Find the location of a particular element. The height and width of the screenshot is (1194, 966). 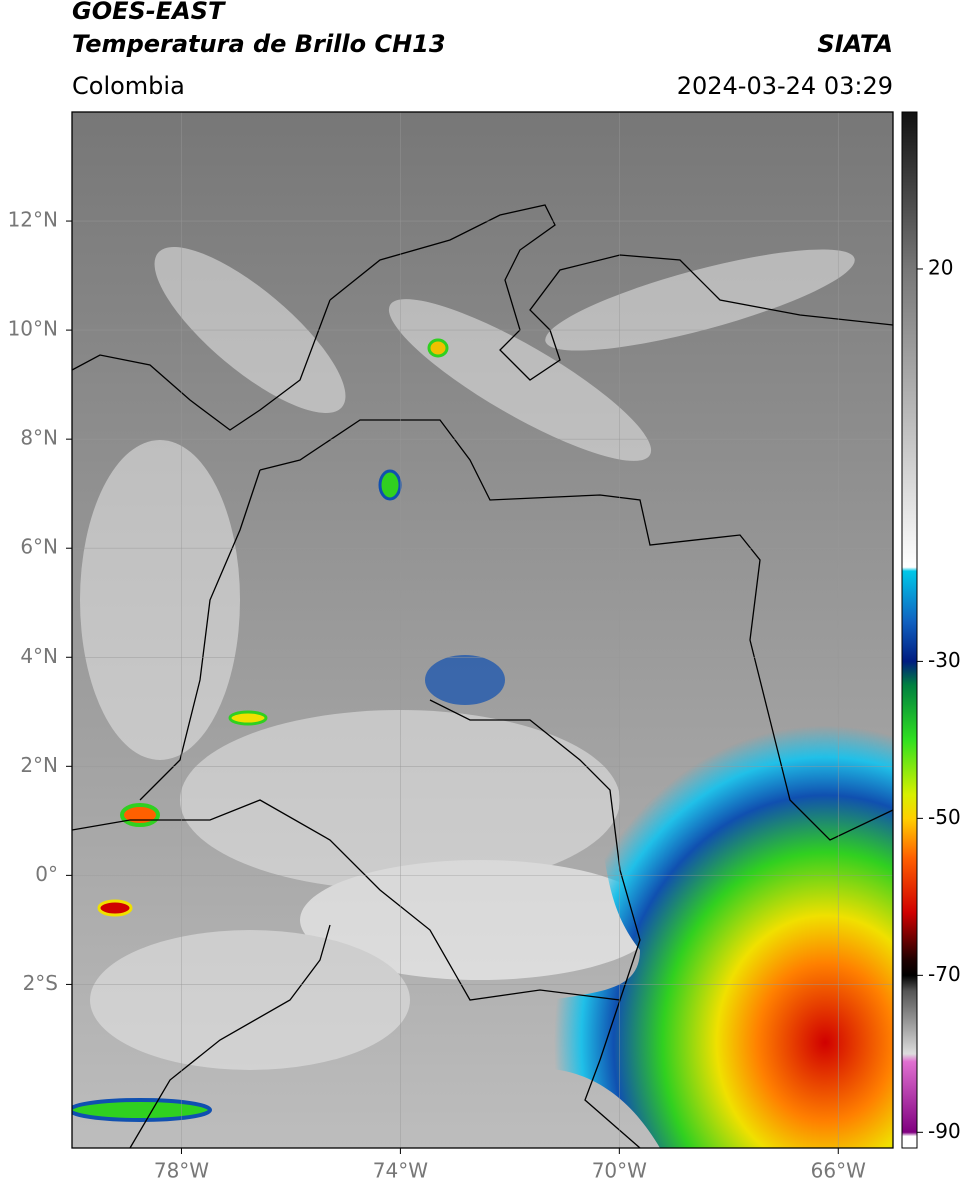

colorbar is located at coordinates (909, 630).